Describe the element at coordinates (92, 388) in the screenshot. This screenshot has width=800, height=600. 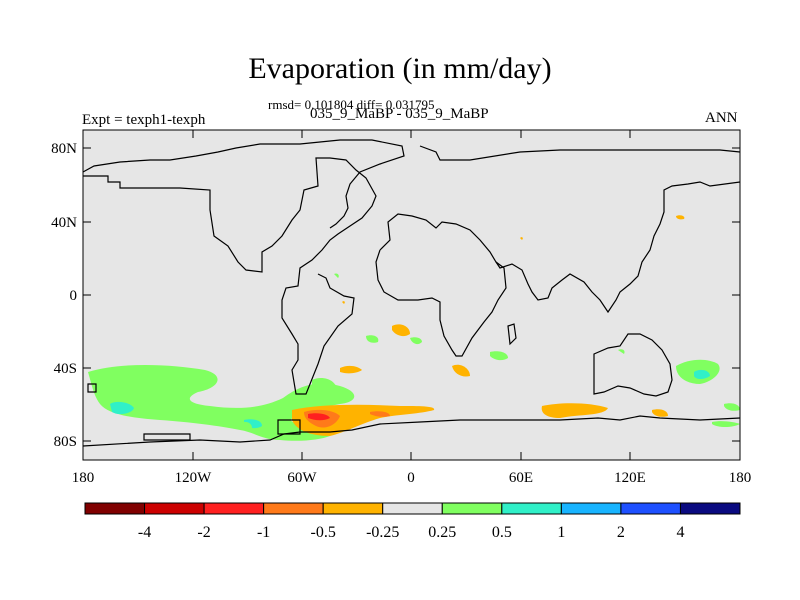
I see `continent-patagonia` at that location.